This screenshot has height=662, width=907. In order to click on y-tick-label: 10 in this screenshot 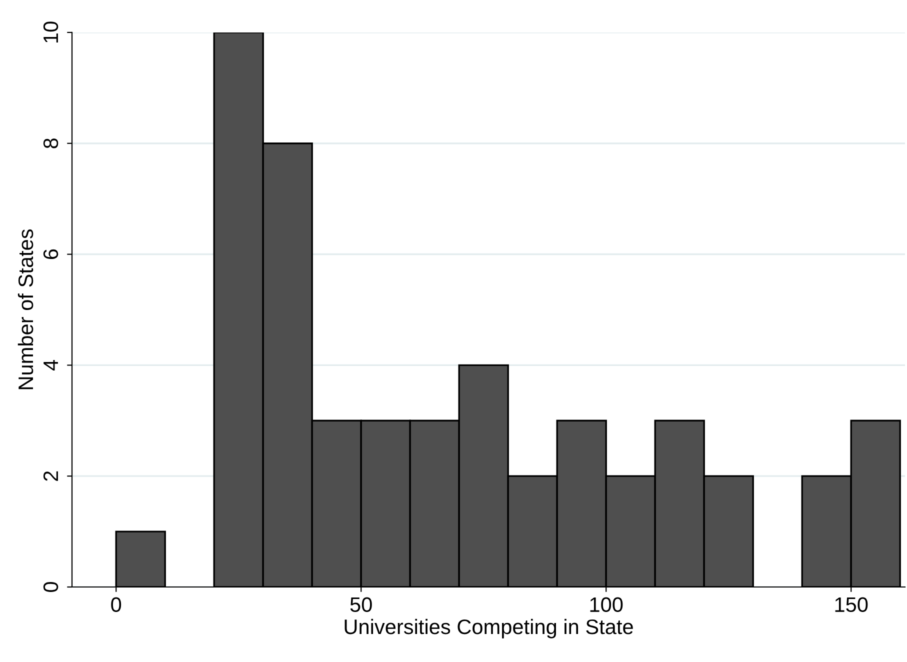, I will do `click(50, 32)`.